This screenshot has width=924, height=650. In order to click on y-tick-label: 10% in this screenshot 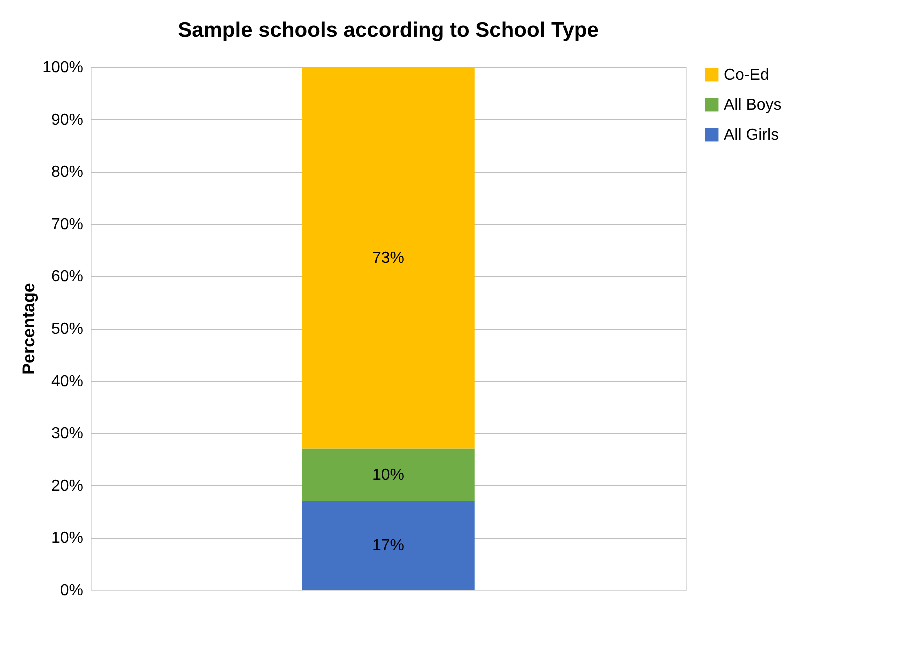, I will do `click(67, 539)`.